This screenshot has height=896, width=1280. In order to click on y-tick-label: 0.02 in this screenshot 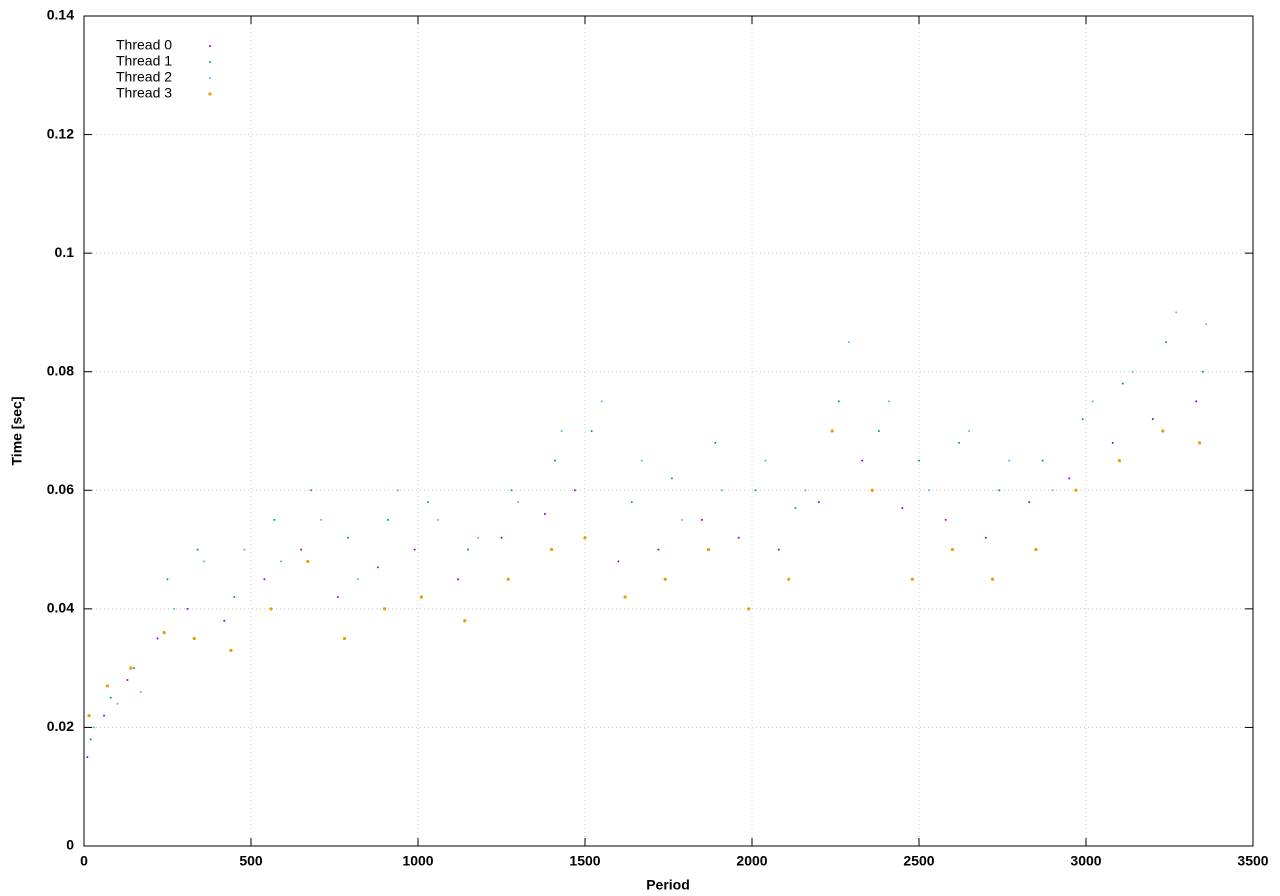, I will do `click(60, 726)`.